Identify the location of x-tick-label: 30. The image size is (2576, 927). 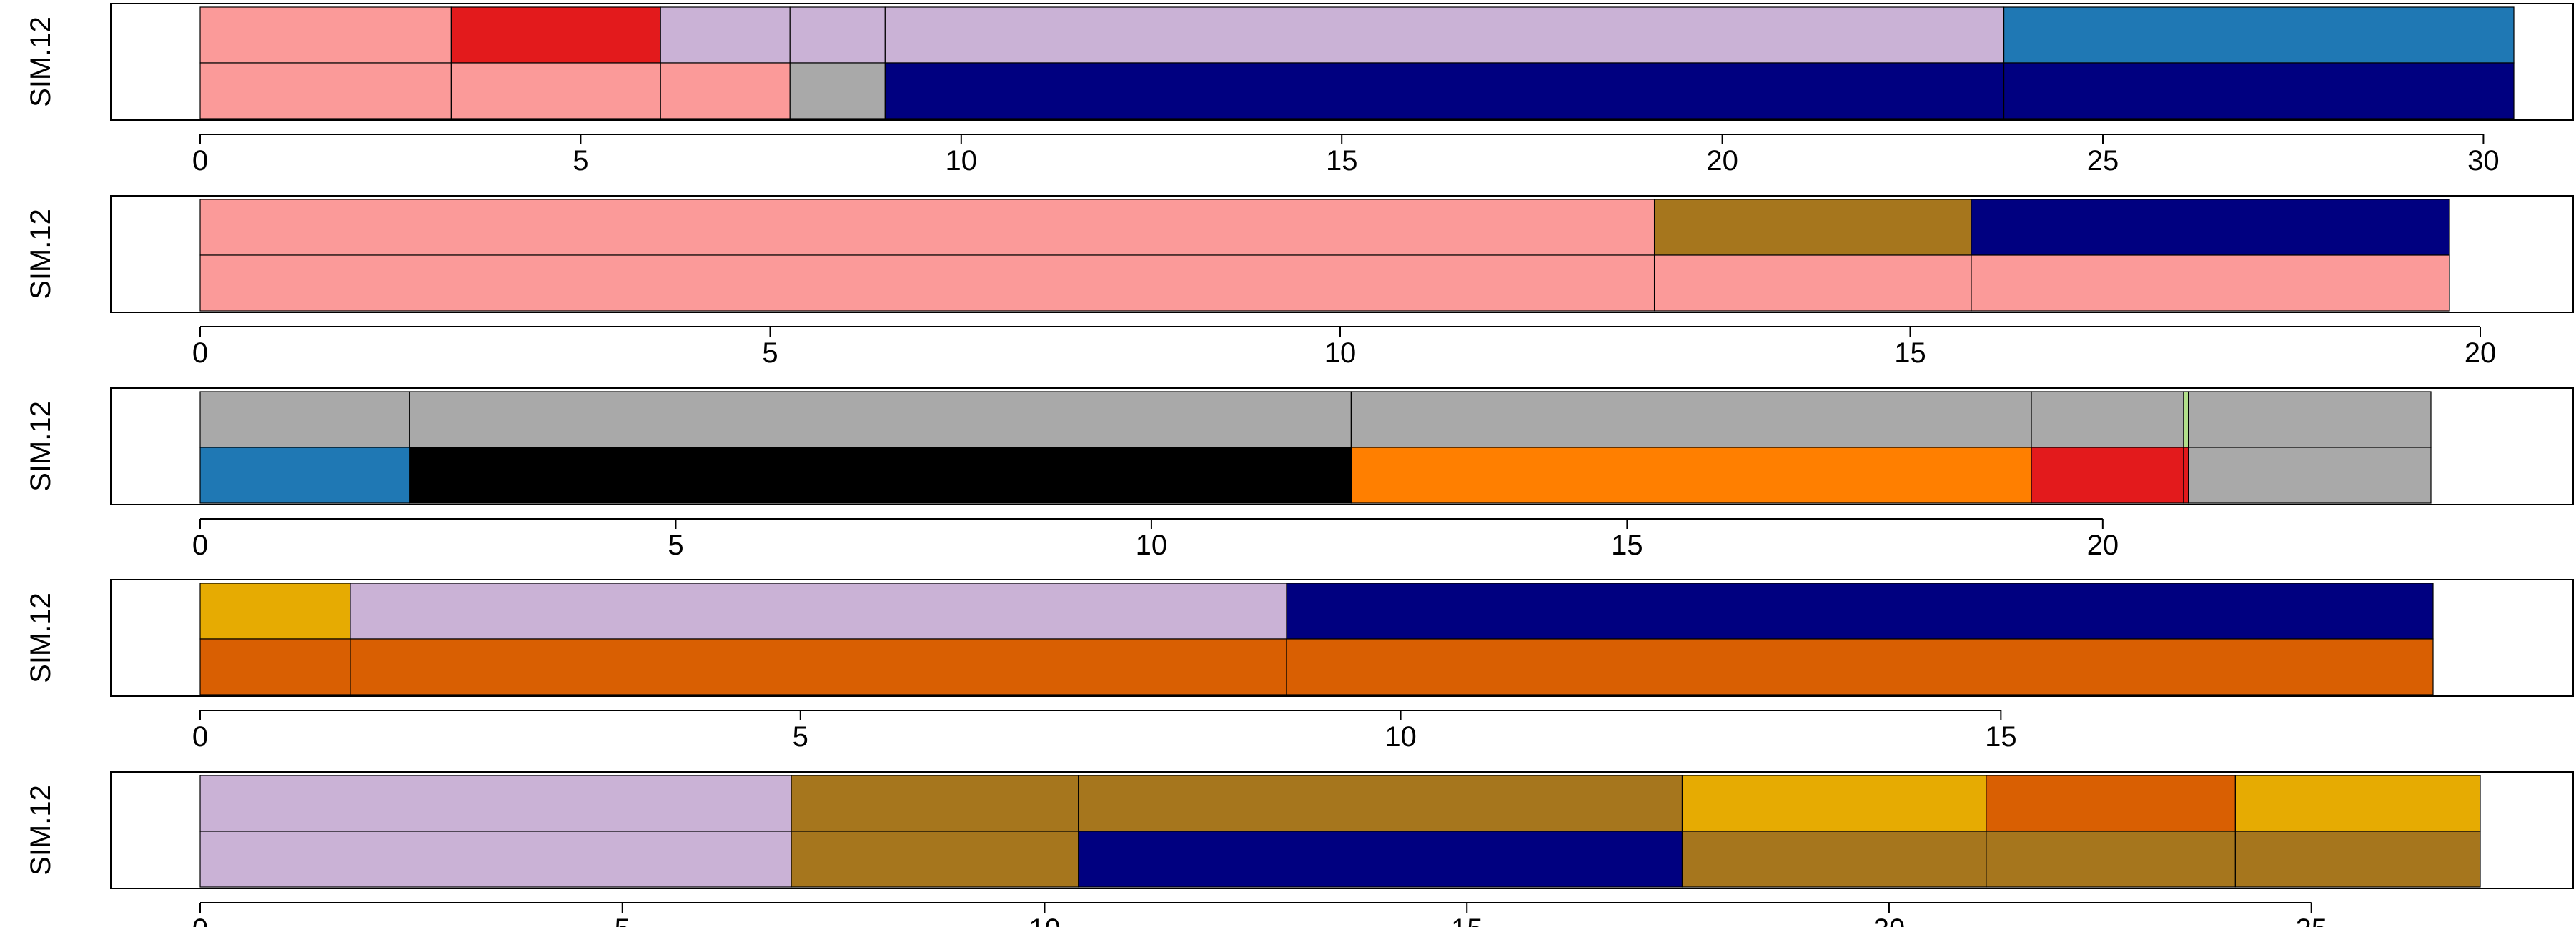
(2483, 161).